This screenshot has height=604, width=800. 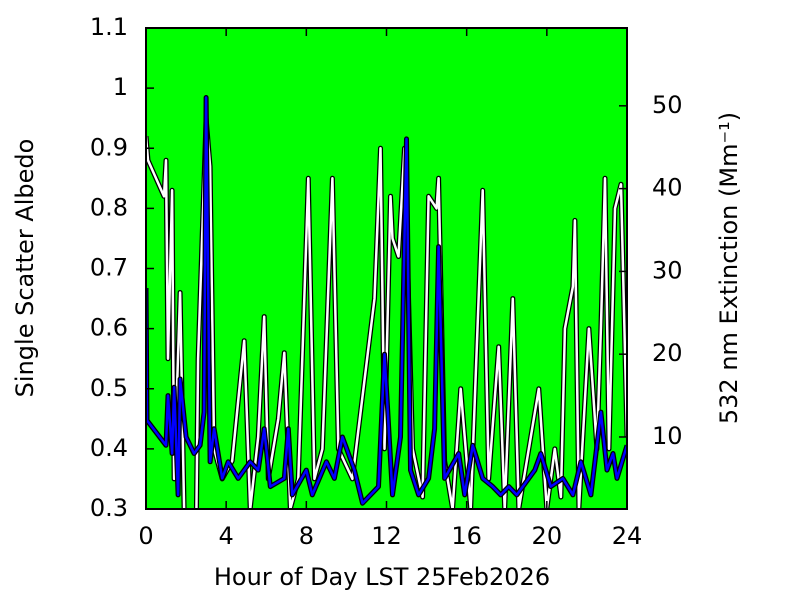 I want to click on y2-tick-label: 30, so click(x=667, y=270).